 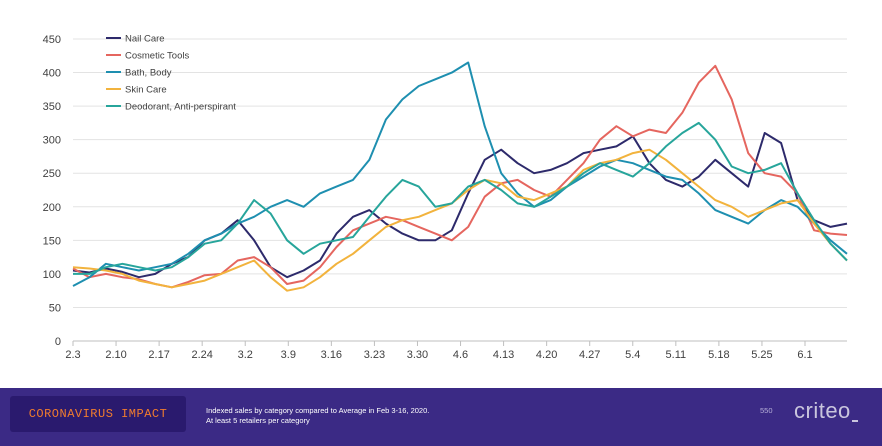 I want to click on badge-label: CORONAVIRUS IMPACT, so click(x=98, y=414).